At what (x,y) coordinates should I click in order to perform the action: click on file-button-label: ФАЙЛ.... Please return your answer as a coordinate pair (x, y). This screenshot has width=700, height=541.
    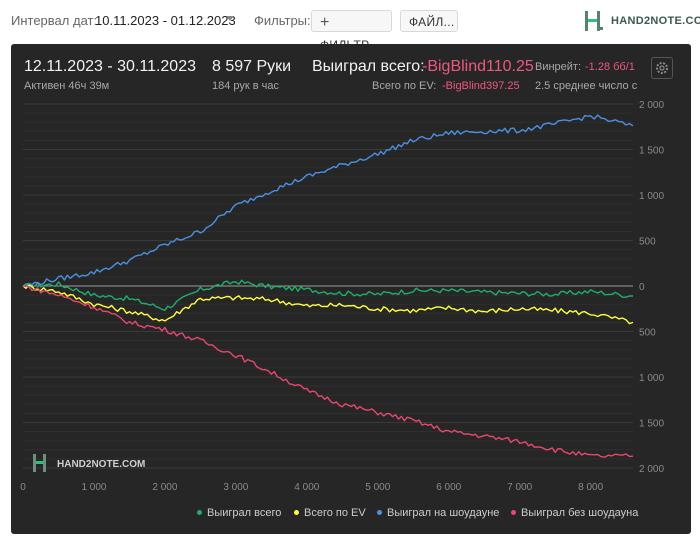
    Looking at the image, I should click on (432, 22).